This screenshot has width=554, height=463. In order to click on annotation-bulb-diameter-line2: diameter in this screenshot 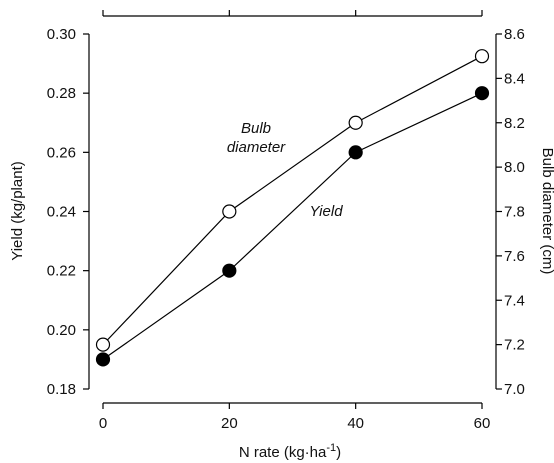, I will do `click(256, 147)`.